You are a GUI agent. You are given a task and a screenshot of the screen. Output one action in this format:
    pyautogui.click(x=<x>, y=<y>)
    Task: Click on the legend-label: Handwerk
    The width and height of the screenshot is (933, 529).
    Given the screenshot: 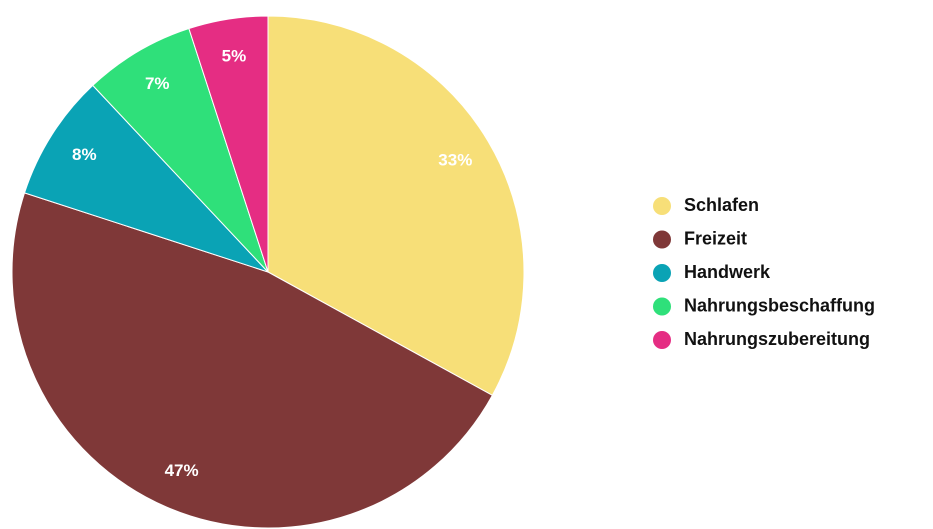 What is the action you would take?
    pyautogui.click(x=727, y=272)
    